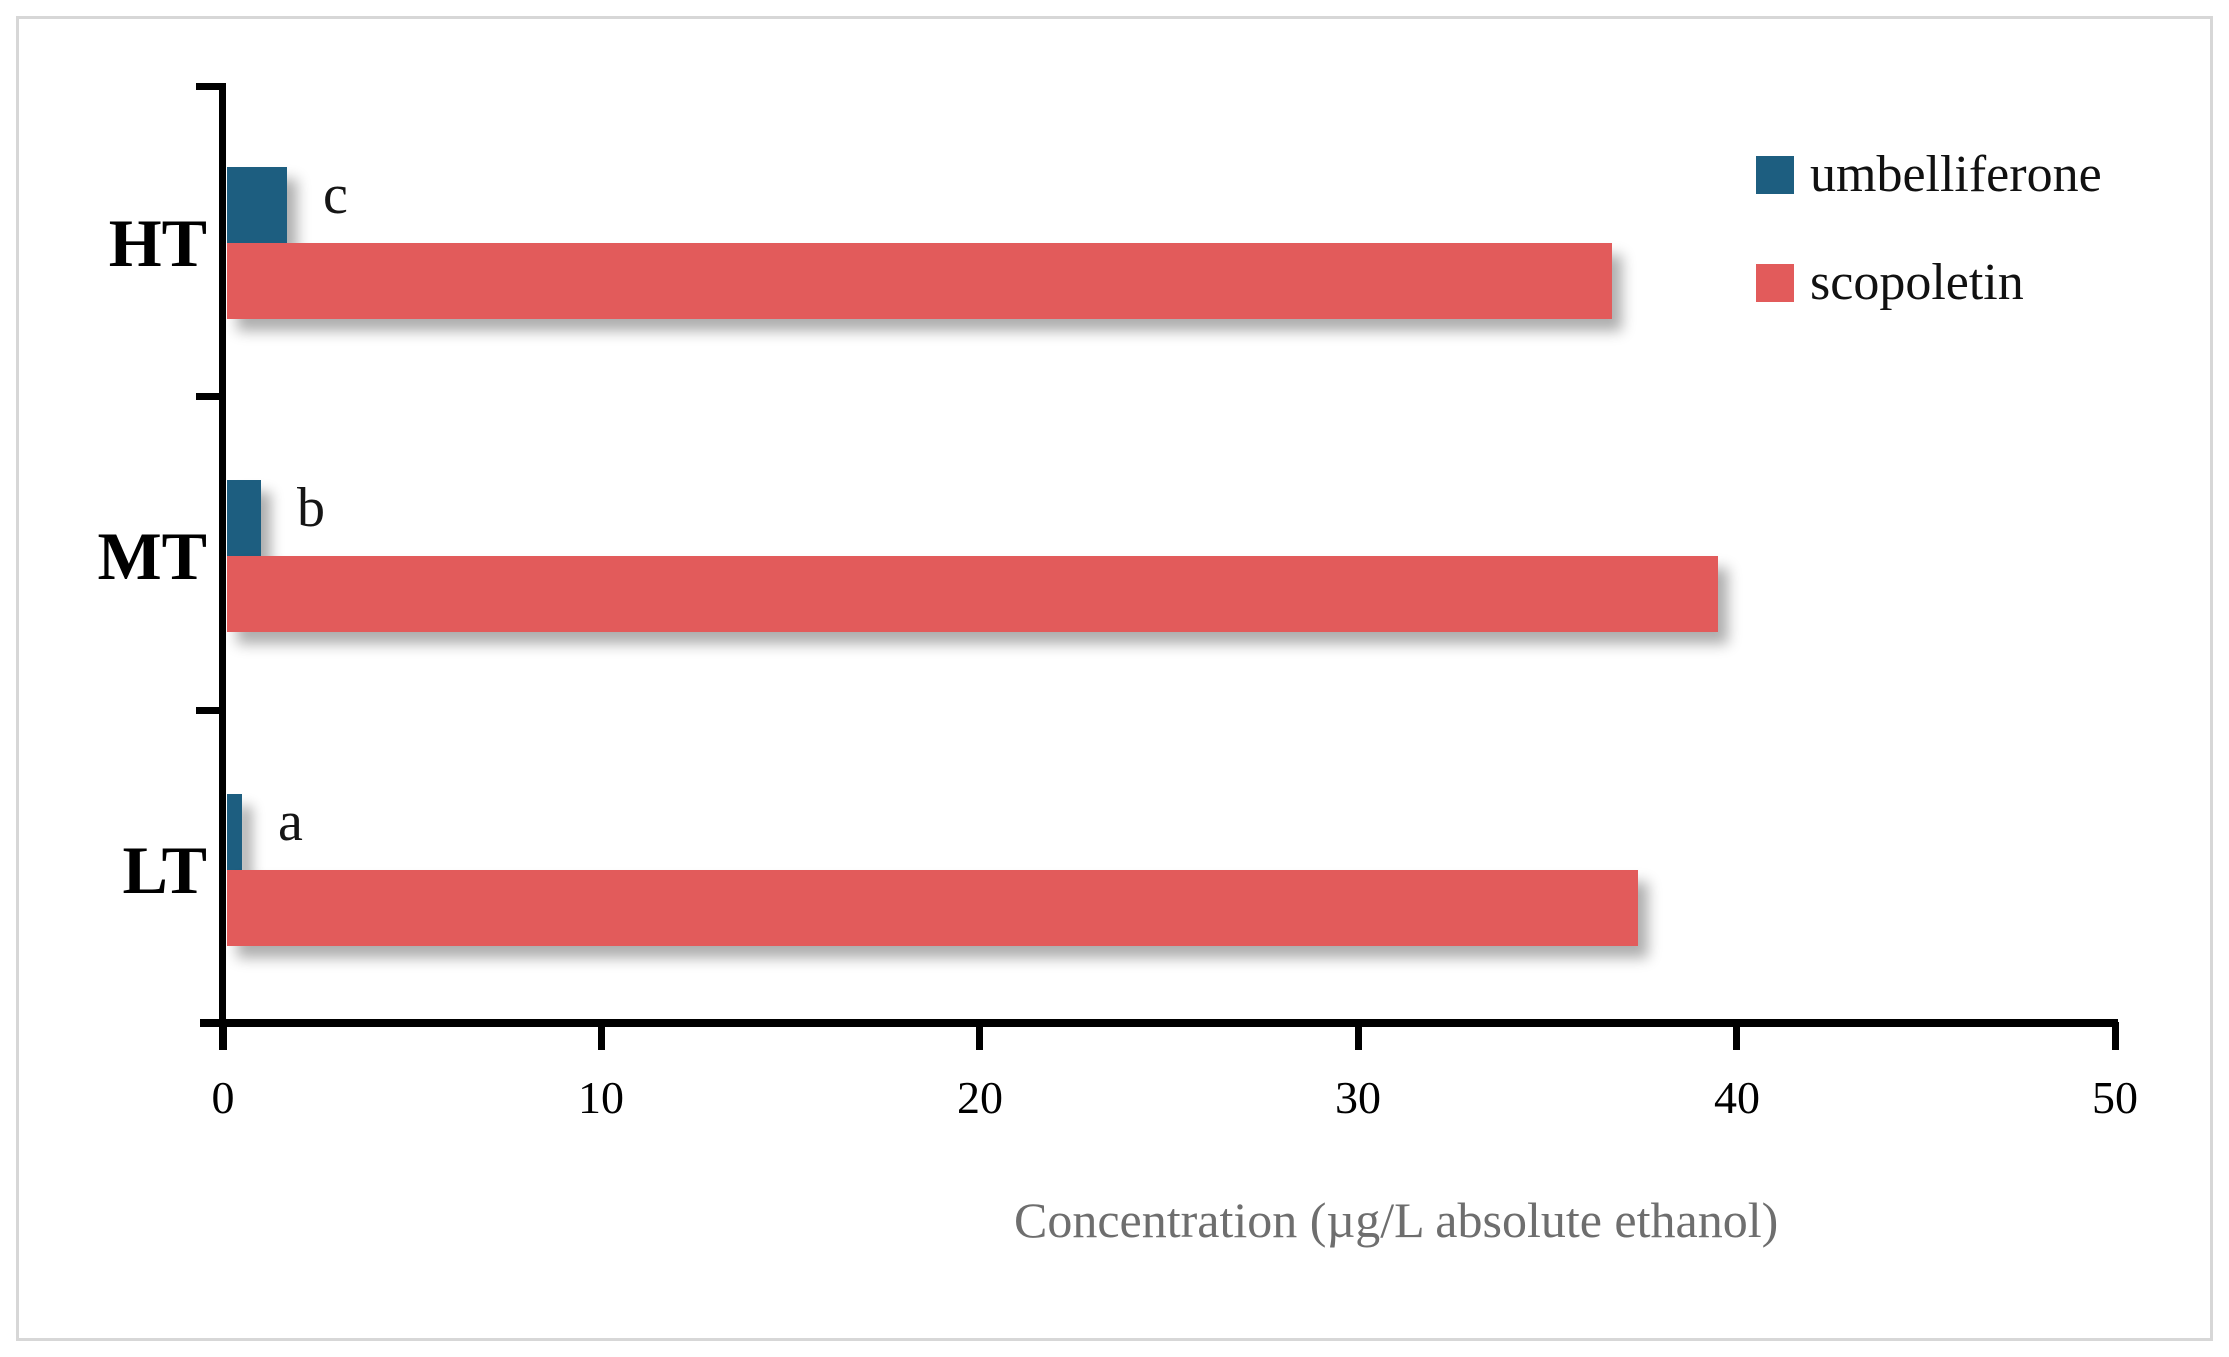 The height and width of the screenshot is (1357, 2229). I want to click on significance-letter-a: a, so click(290, 821).